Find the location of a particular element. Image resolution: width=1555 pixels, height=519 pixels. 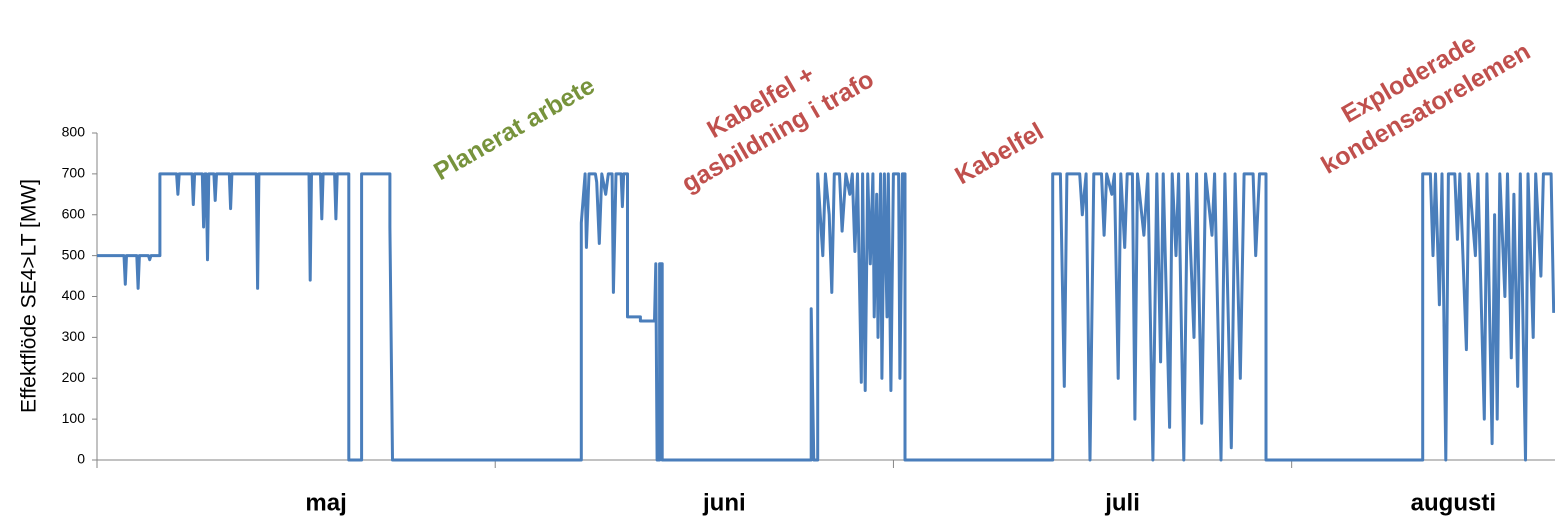

y-tick-label: 300 is located at coordinates (74, 336).